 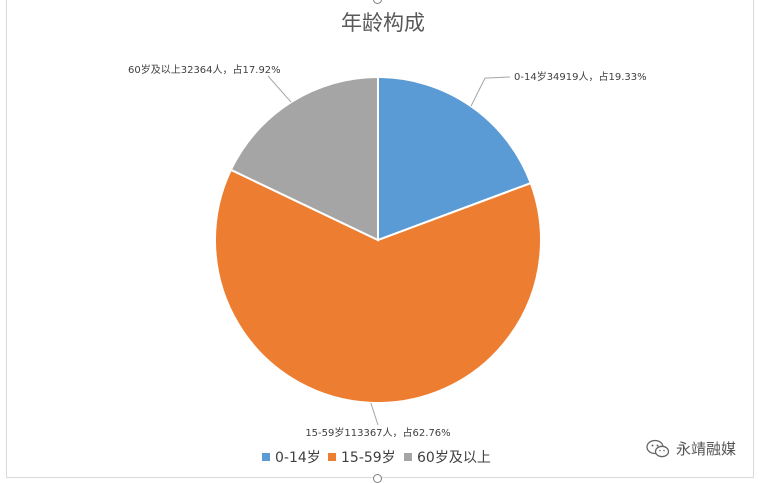 I want to click on legend-label: 60岁及以上, so click(x=454, y=458).